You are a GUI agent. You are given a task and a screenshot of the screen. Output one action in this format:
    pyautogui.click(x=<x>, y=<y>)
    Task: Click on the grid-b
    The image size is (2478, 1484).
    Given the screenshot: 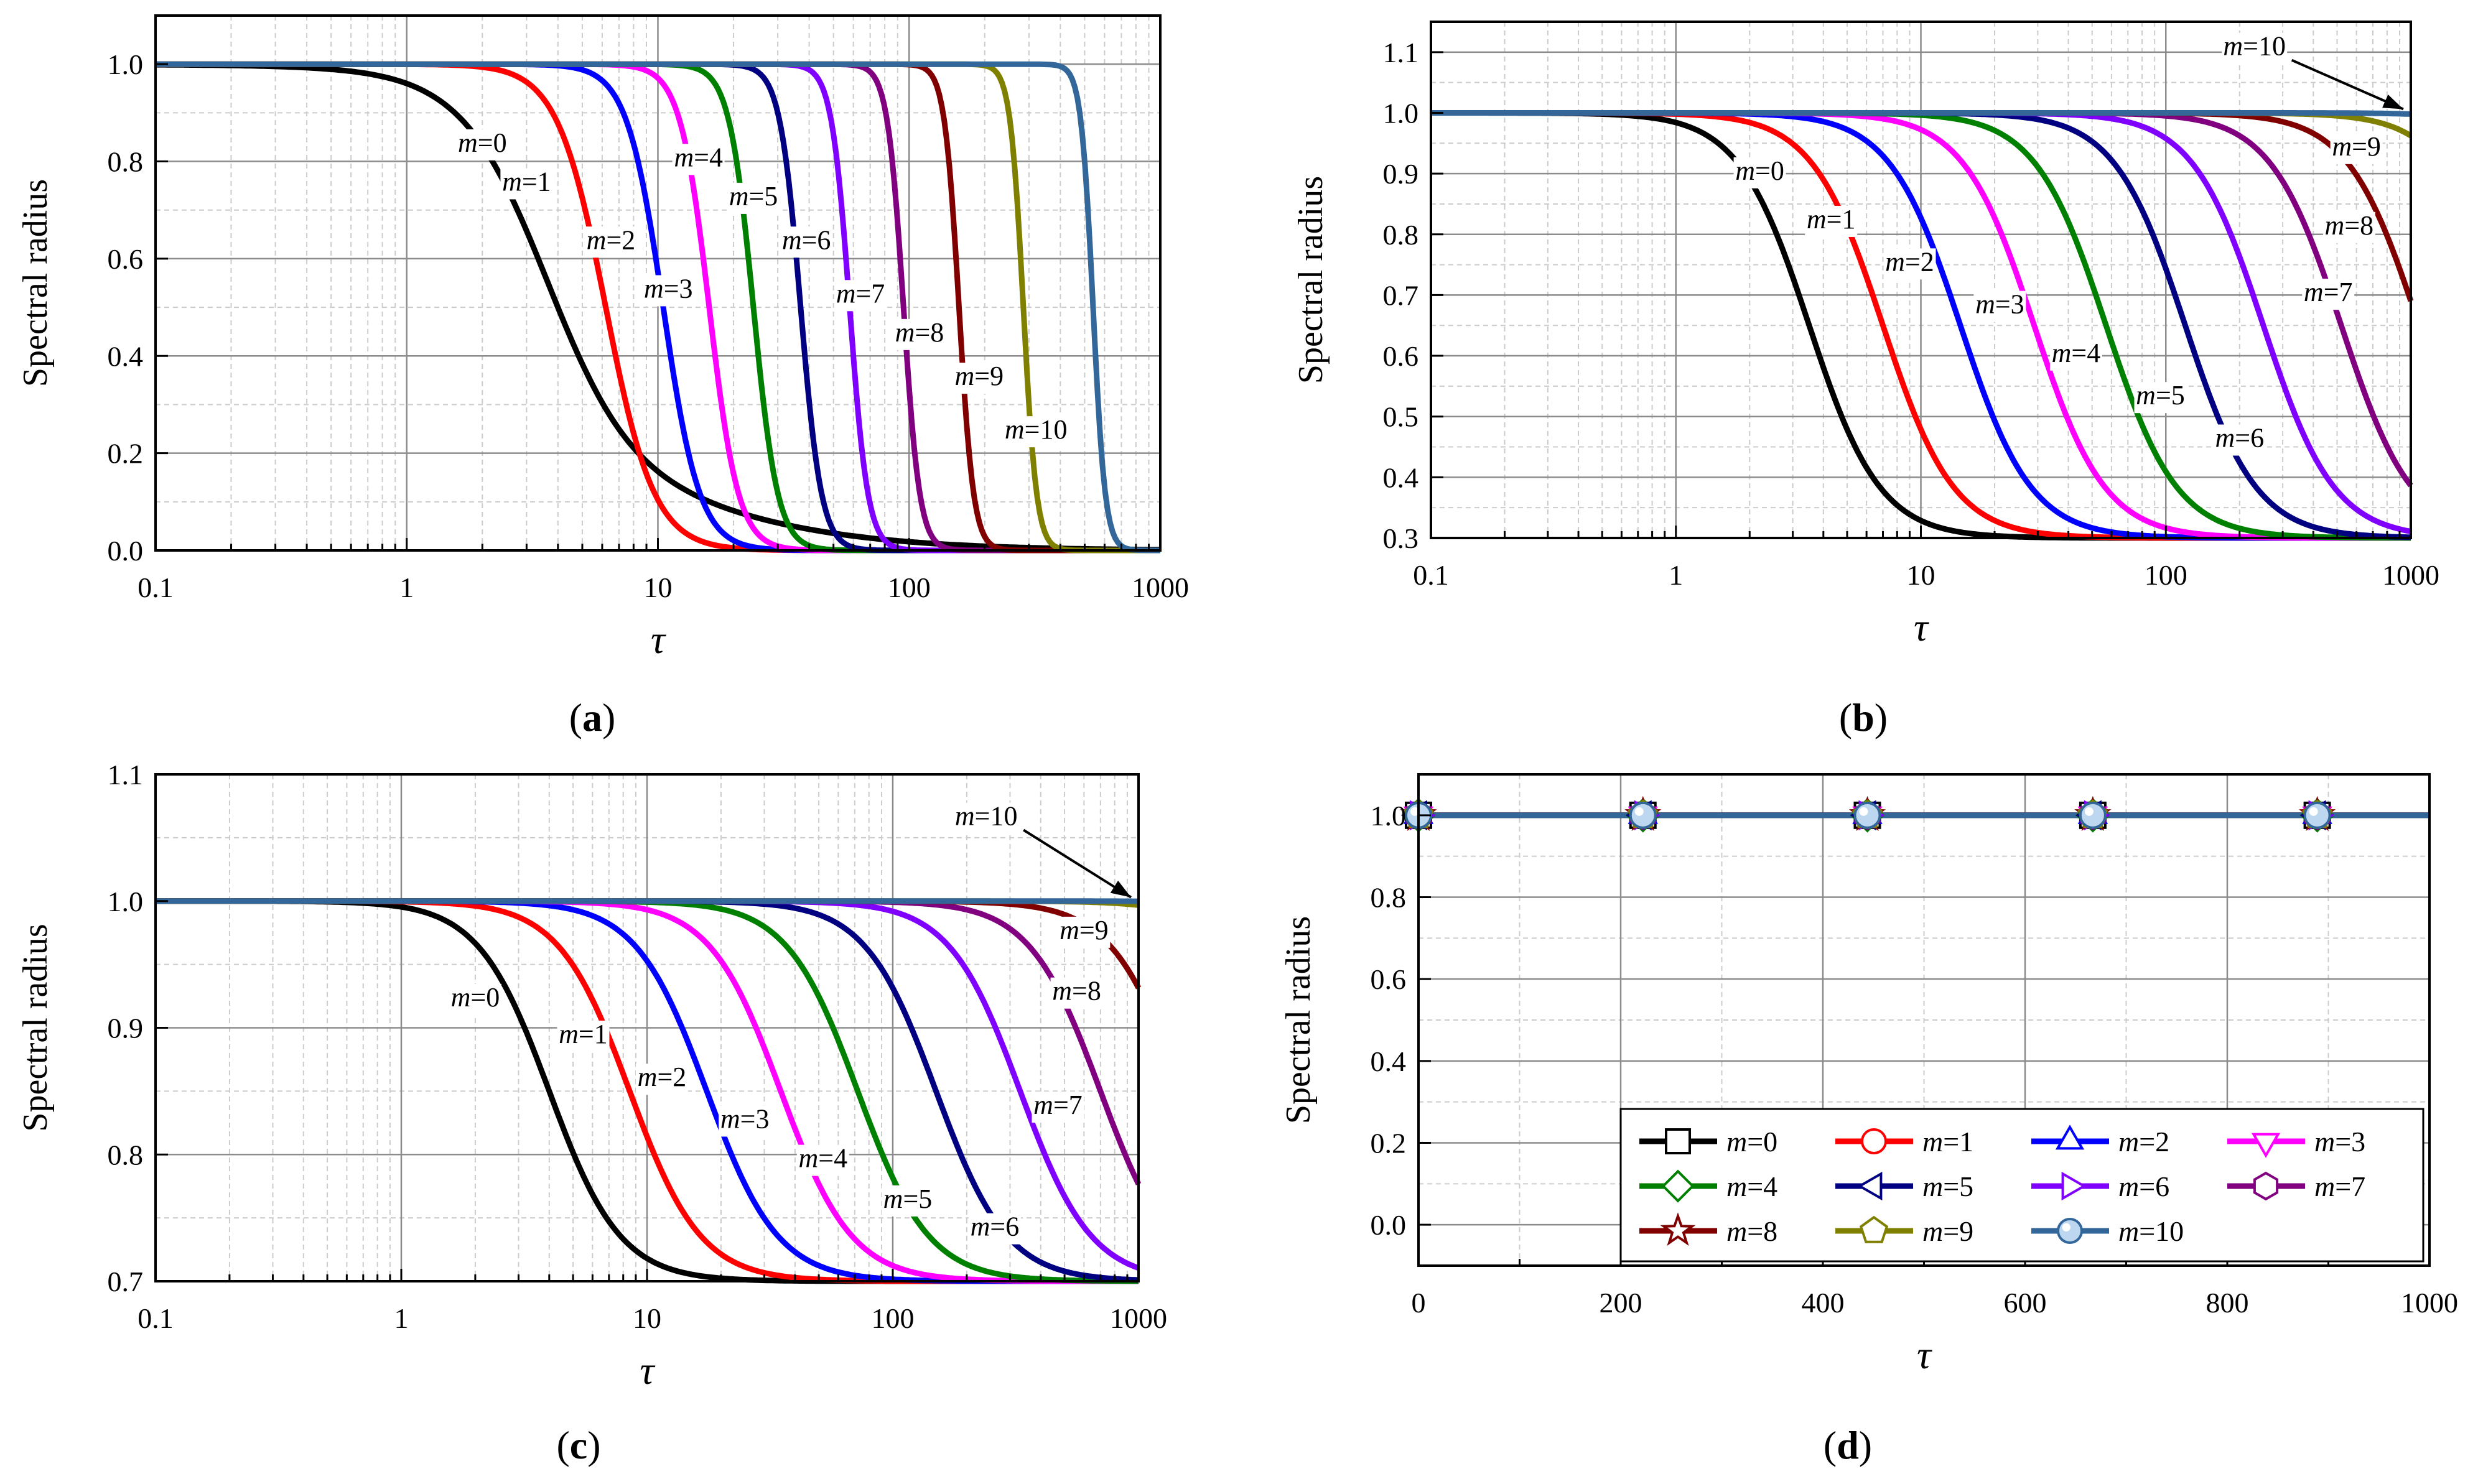 What is the action you would take?
    pyautogui.click(x=1921, y=280)
    